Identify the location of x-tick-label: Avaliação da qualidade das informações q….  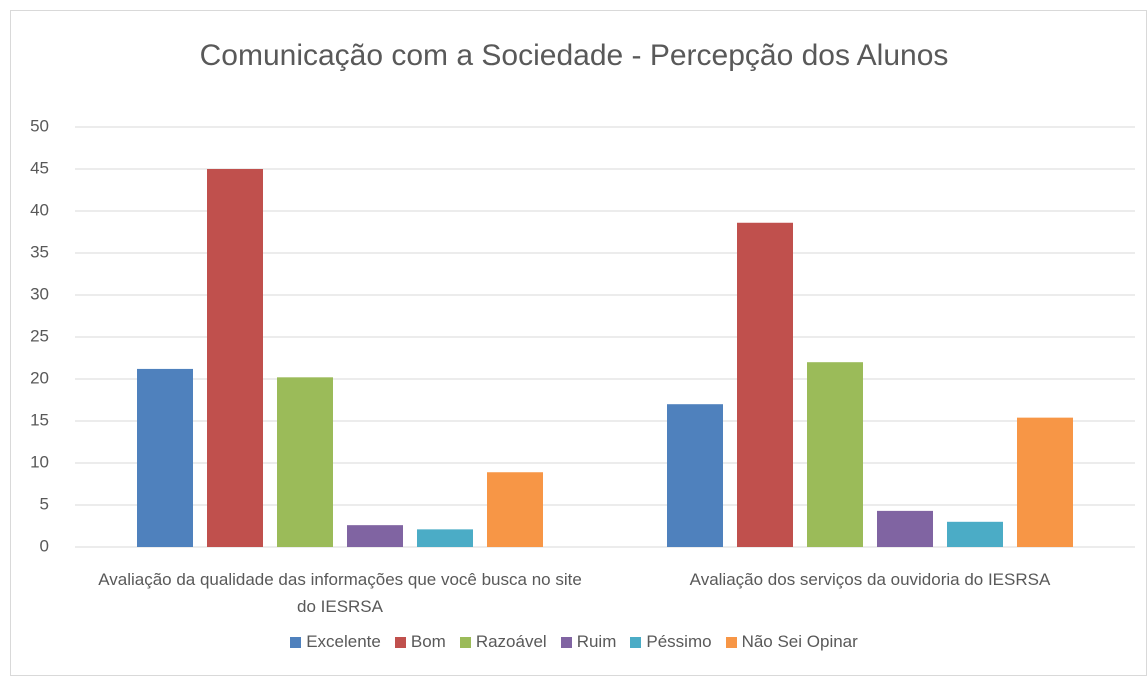
(340, 593).